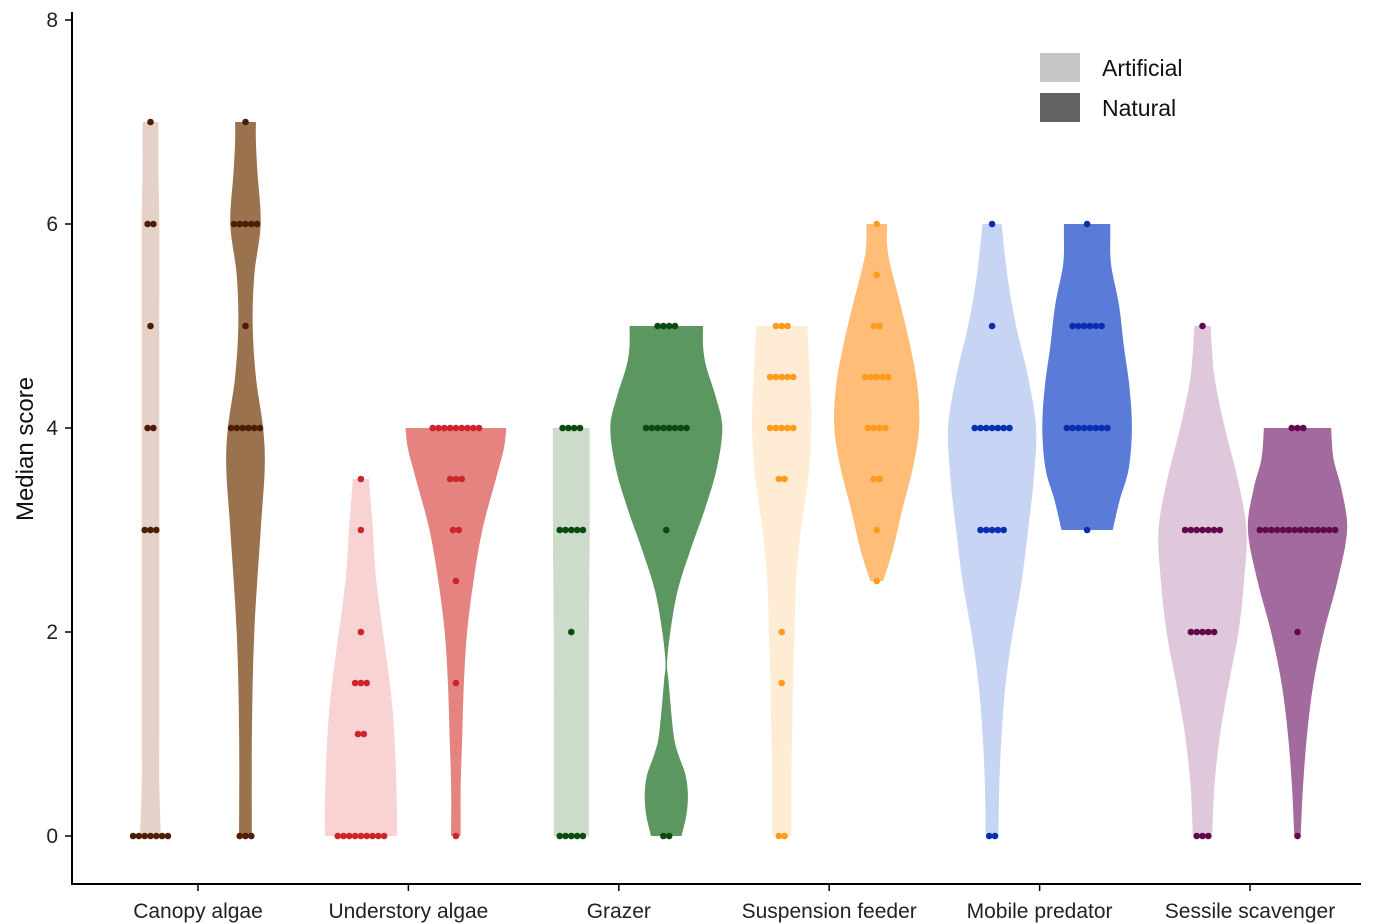  What do you see at coordinates (456, 632) in the screenshot?
I see `violin-understory-algae-natural` at bounding box center [456, 632].